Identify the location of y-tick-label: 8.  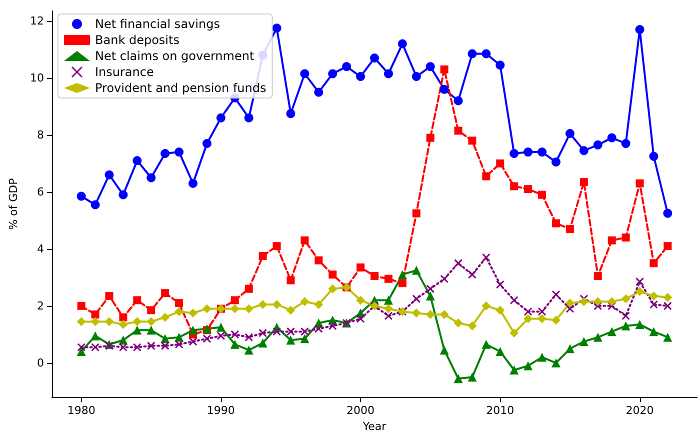
(40, 135).